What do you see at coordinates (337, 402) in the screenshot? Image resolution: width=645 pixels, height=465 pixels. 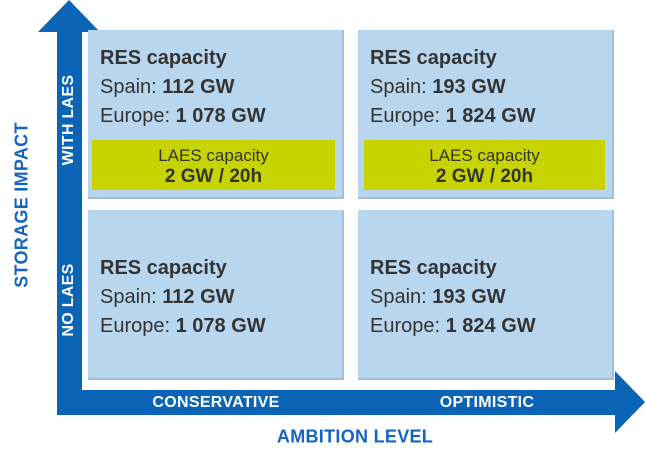 I see `x-axis-bar` at bounding box center [337, 402].